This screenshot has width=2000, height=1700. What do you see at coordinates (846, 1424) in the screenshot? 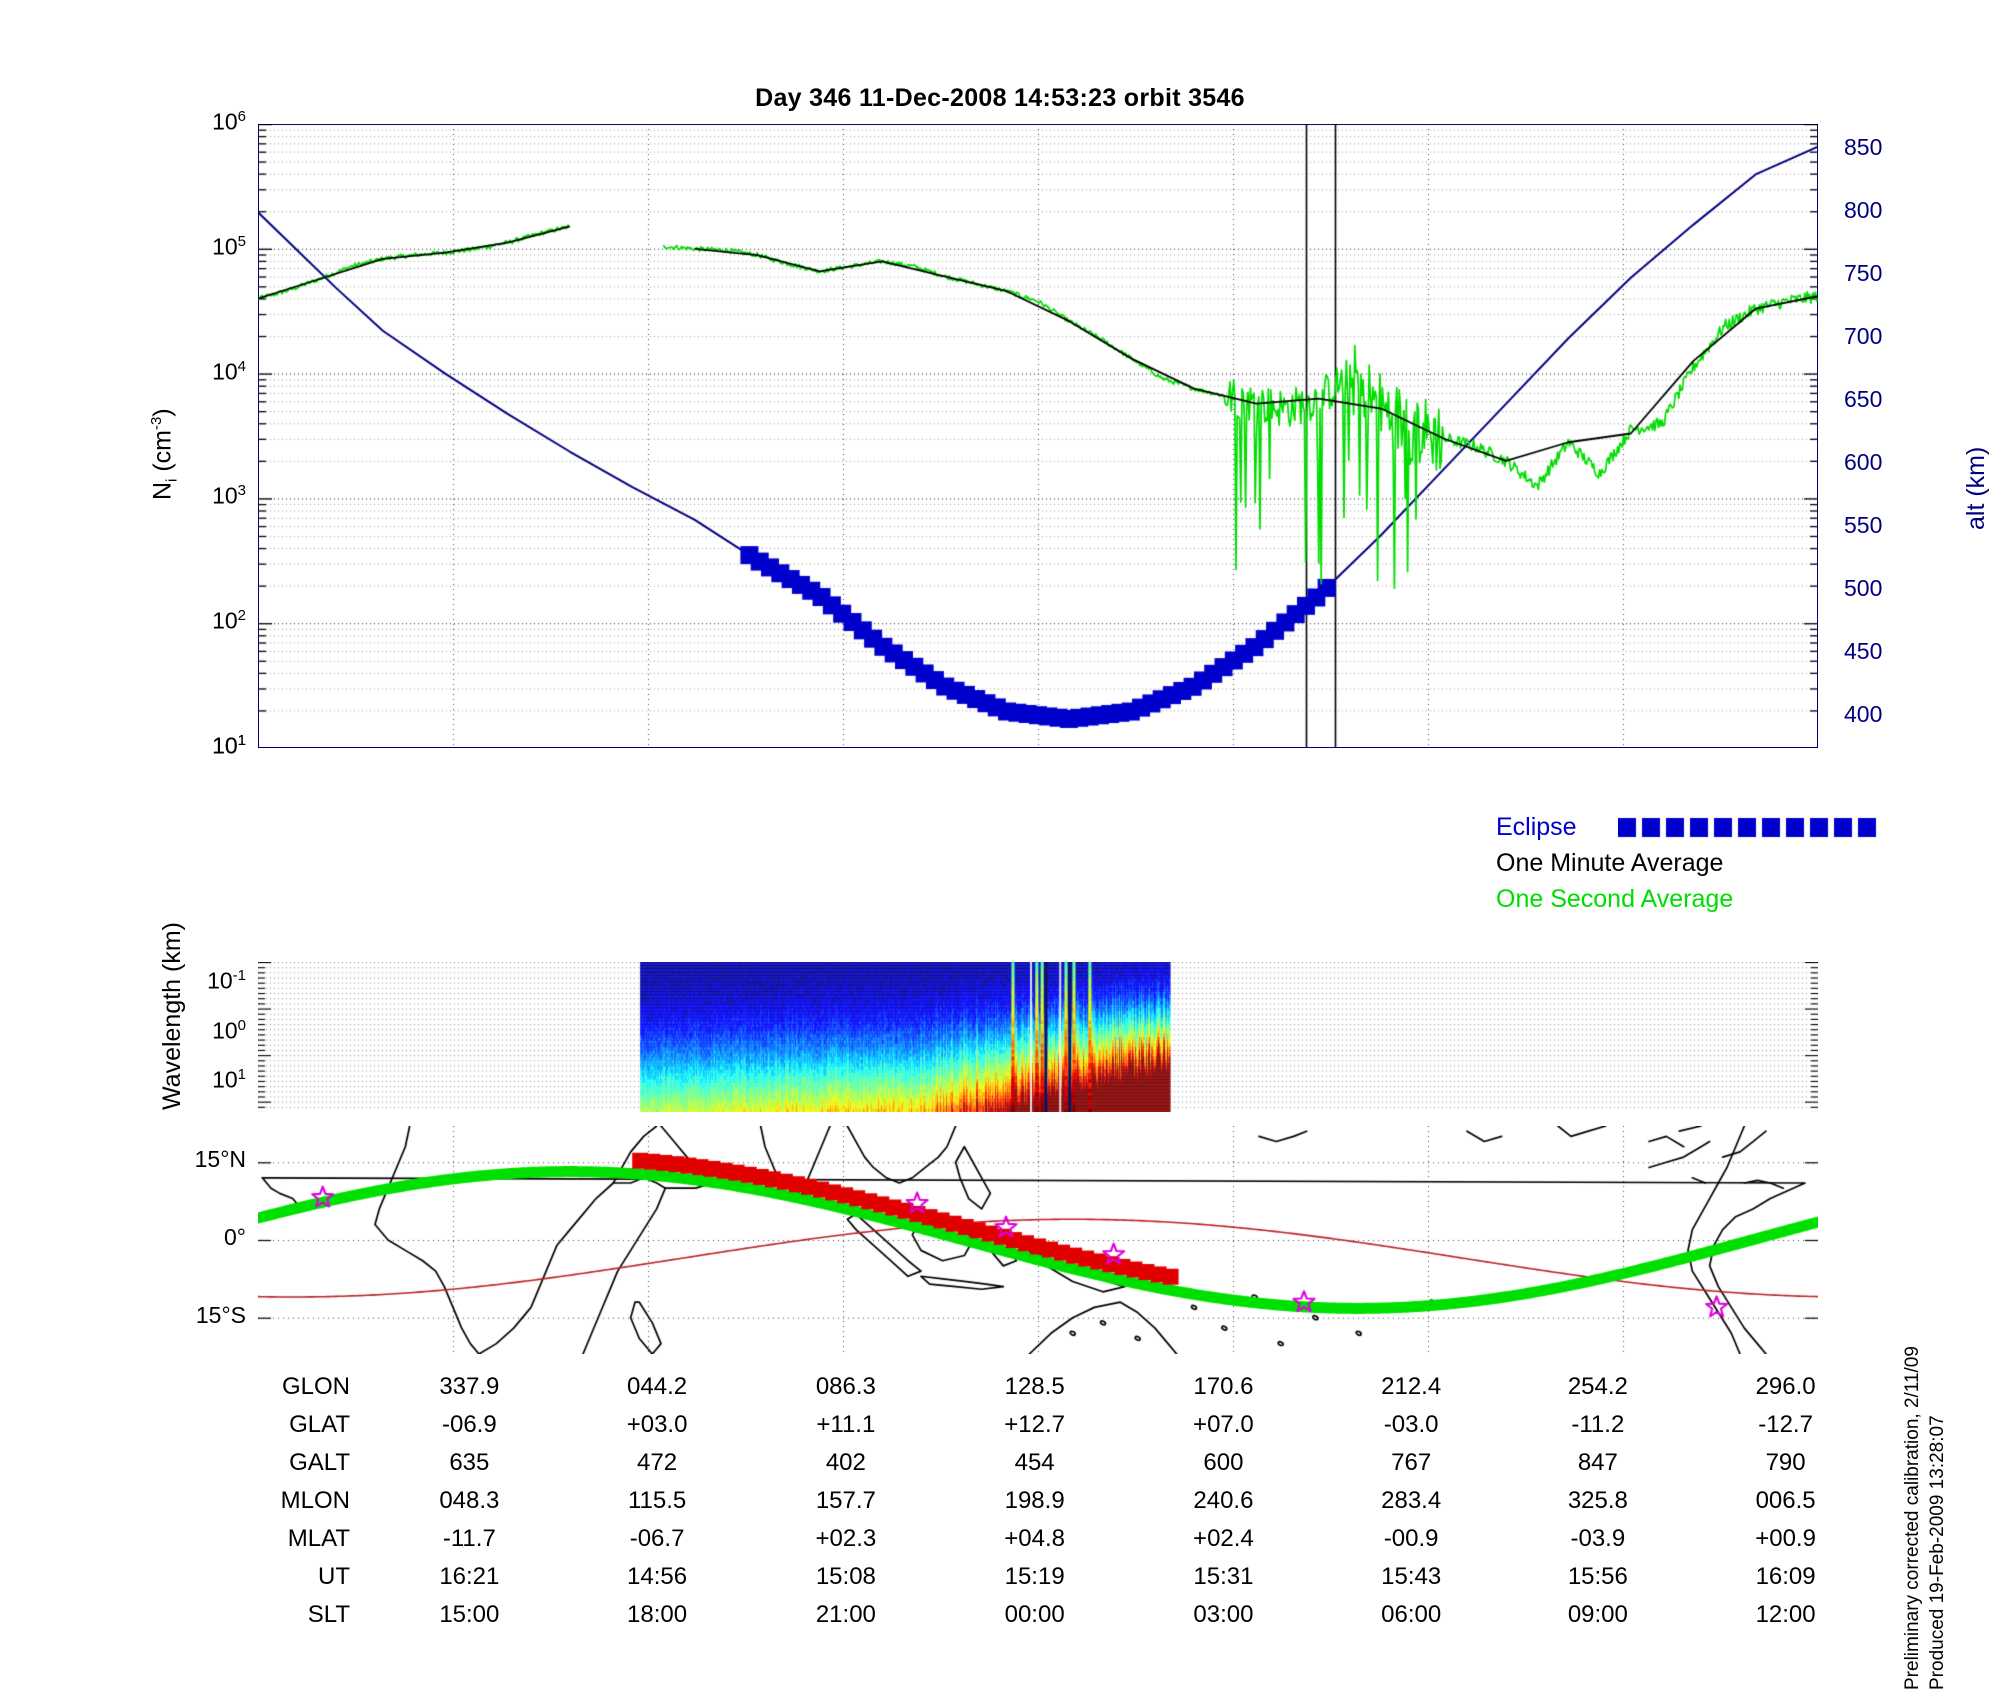
I see `table-cell: +11.1` at bounding box center [846, 1424].